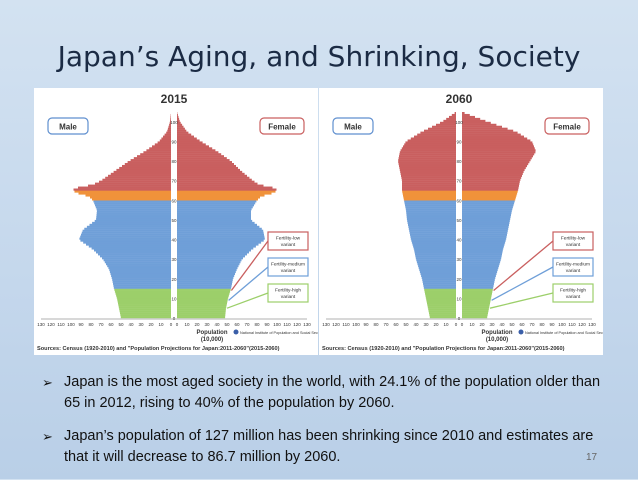 The image size is (638, 480). Describe the element at coordinates (174, 161) in the screenshot. I see `age-tick-label: 80` at that location.